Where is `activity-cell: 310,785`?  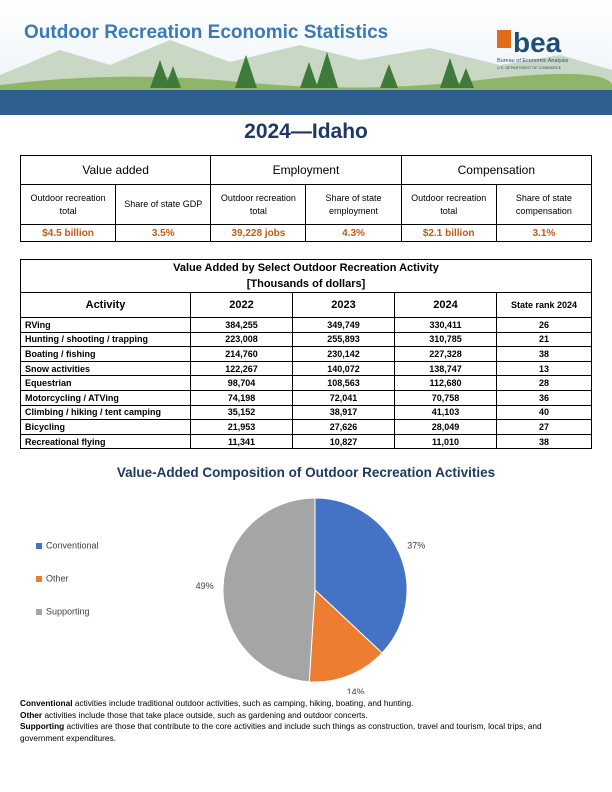
activity-cell: 310,785 is located at coordinates (445, 339).